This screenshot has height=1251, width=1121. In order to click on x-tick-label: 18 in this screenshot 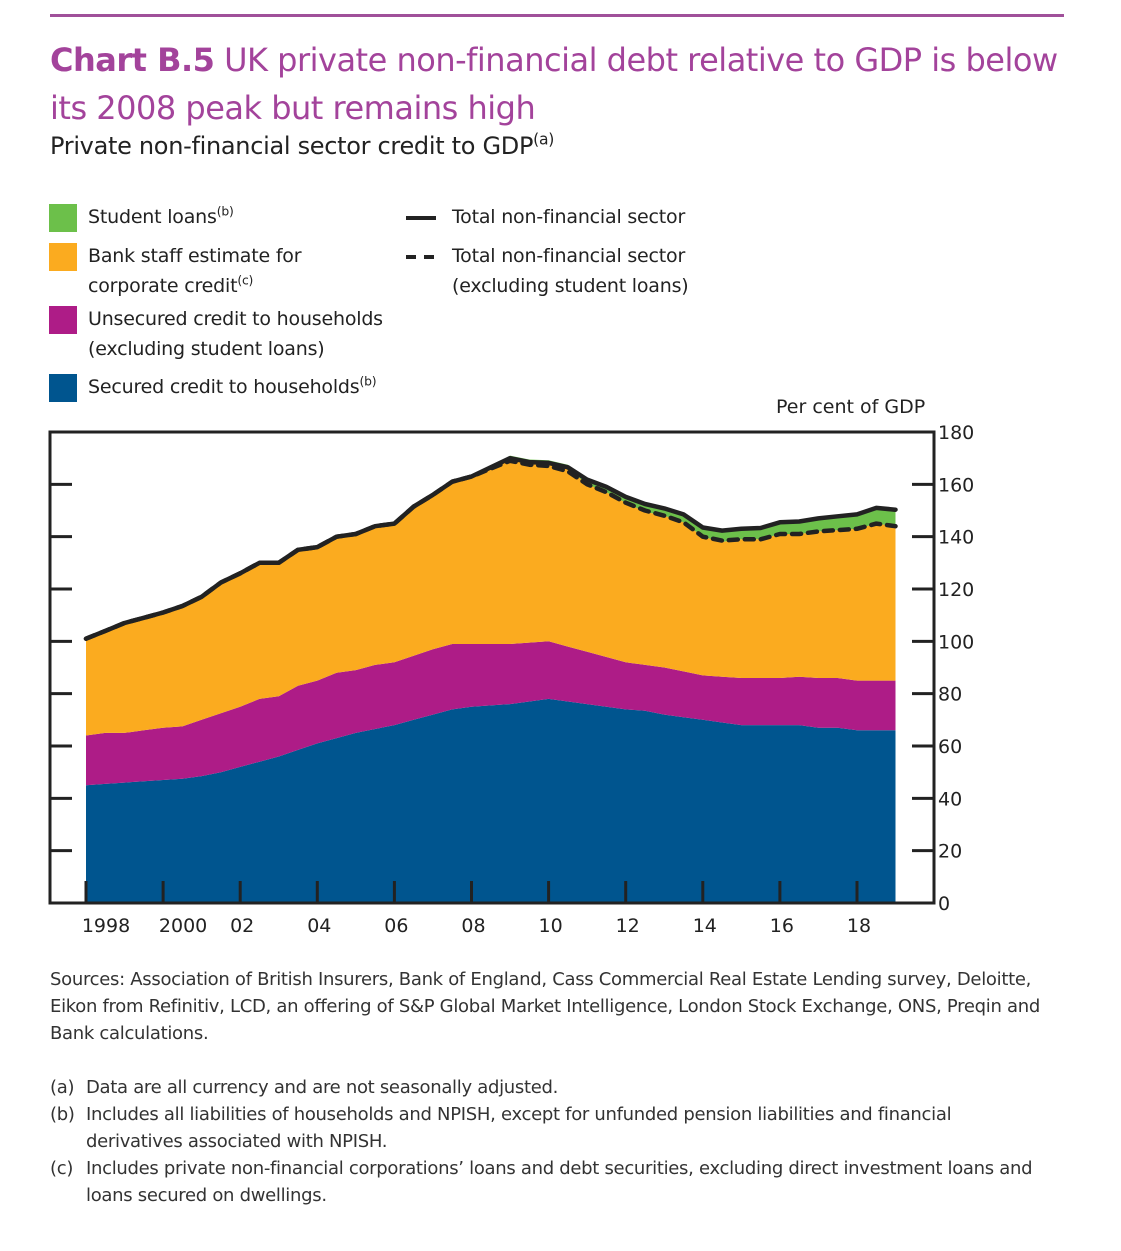, I will do `click(859, 926)`.